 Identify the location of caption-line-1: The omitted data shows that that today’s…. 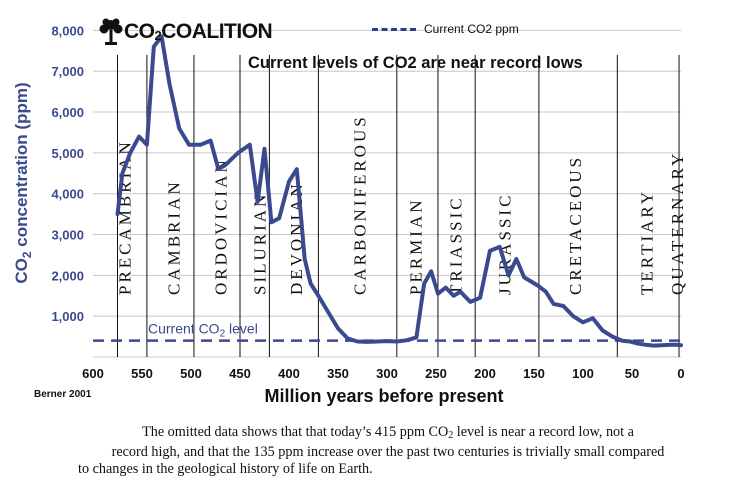
(388, 432).